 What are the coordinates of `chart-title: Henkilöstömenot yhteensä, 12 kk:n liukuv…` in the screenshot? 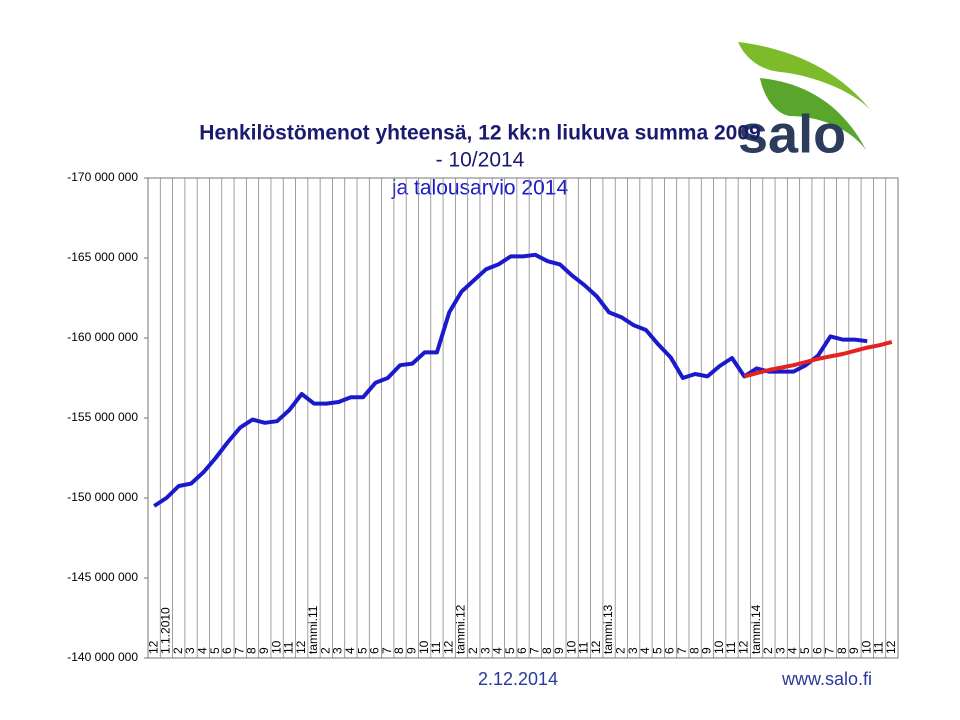 It's located at (479, 133).